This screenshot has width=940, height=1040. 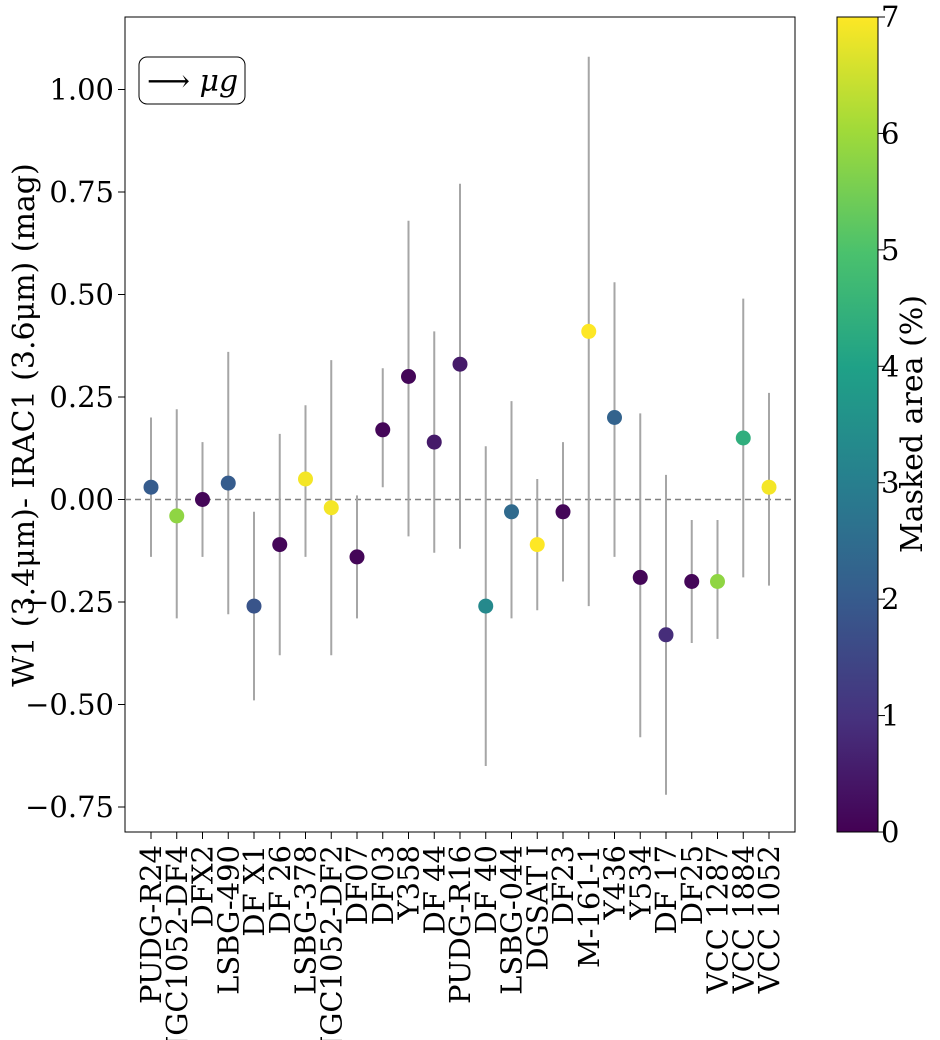 What do you see at coordinates (306, 920) in the screenshot?
I see `x-tick-label: LSBG-378` at bounding box center [306, 920].